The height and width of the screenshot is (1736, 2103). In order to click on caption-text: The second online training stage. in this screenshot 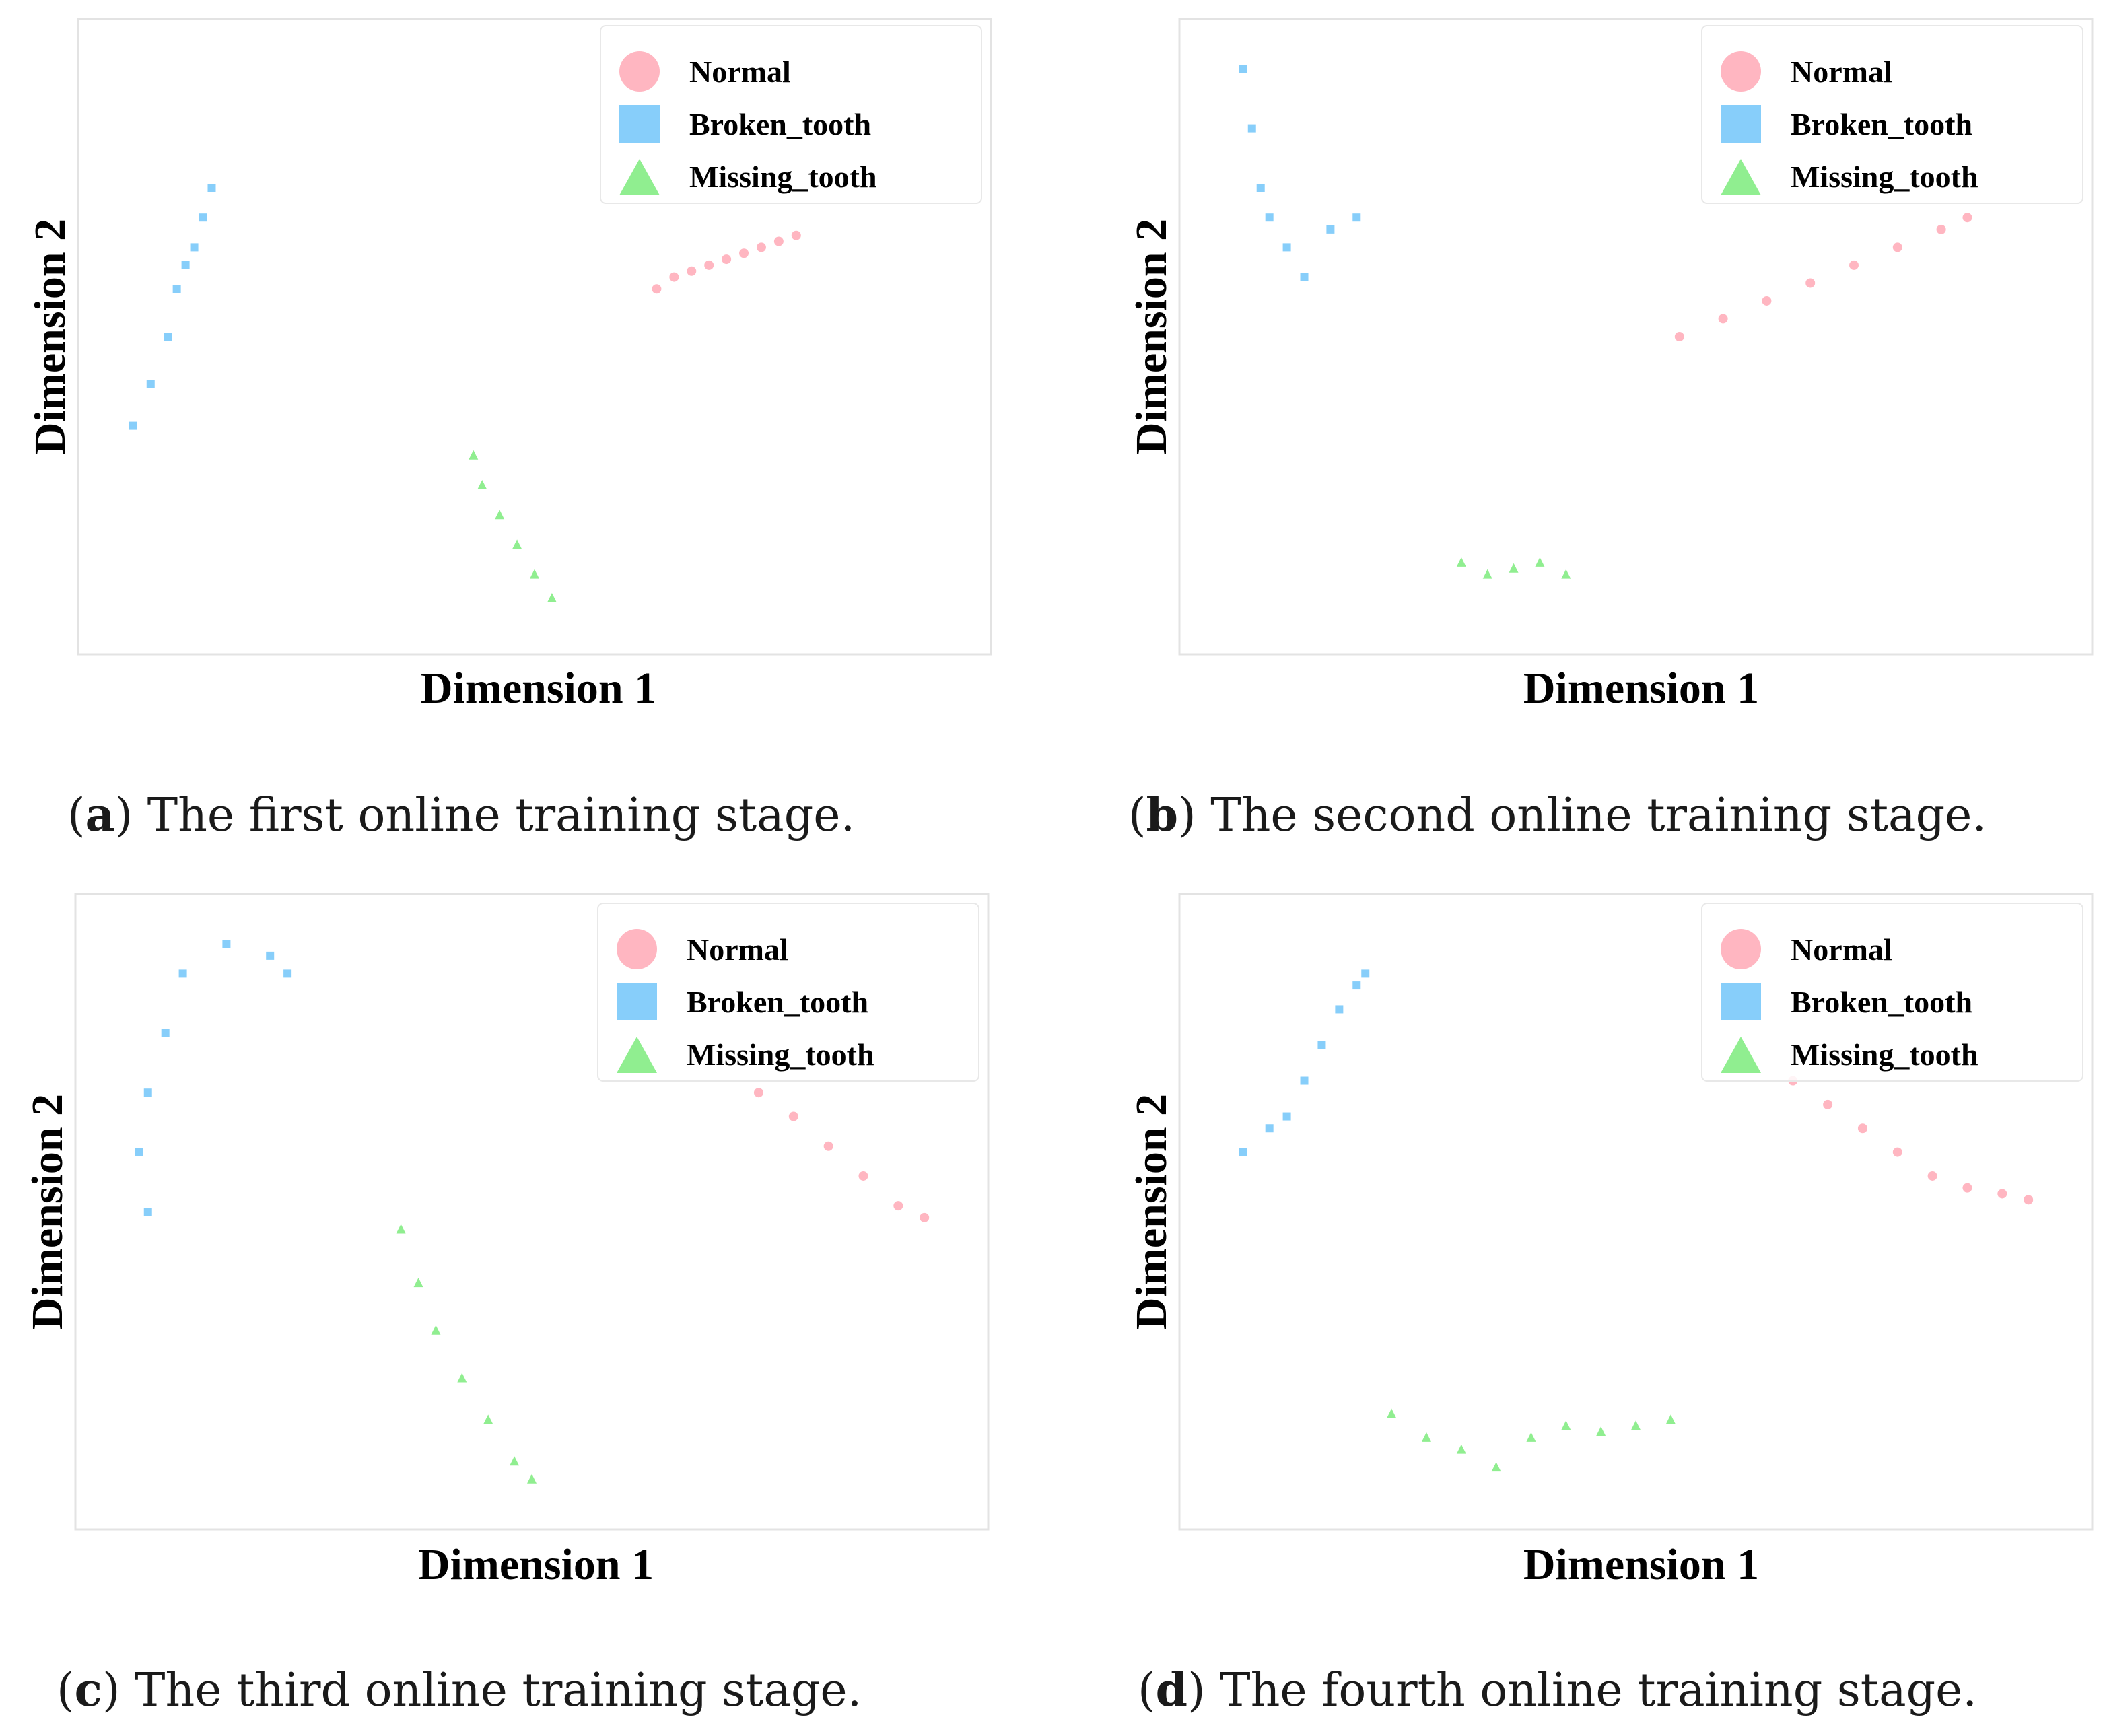, I will do `click(1598, 815)`.